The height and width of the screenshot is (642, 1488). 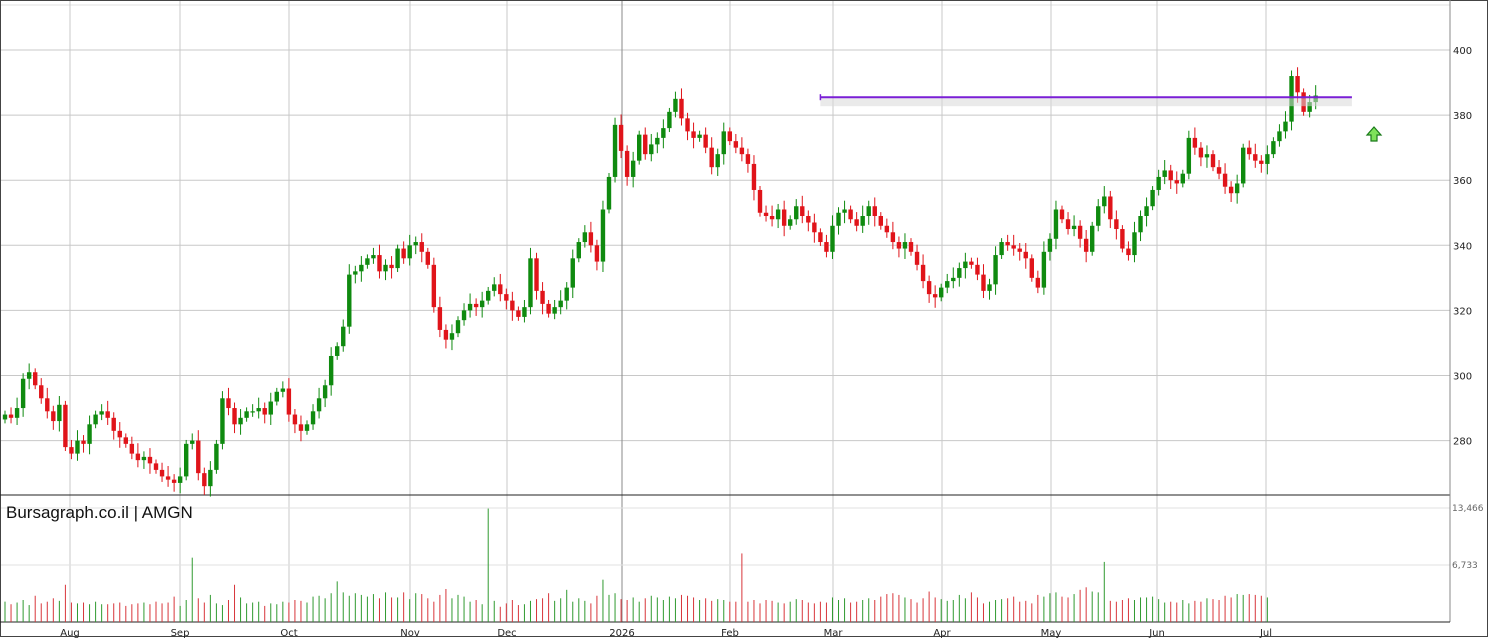 I want to click on y-tick-label: 300, so click(x=1462, y=377).